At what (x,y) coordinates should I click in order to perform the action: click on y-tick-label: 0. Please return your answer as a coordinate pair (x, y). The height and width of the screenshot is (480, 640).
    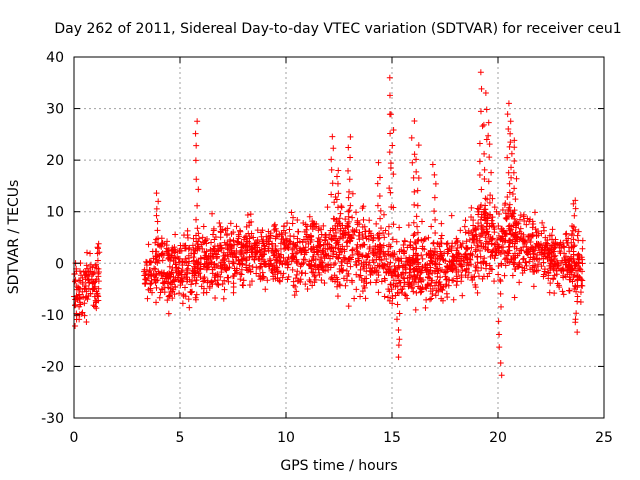
    Looking at the image, I should click on (59, 264).